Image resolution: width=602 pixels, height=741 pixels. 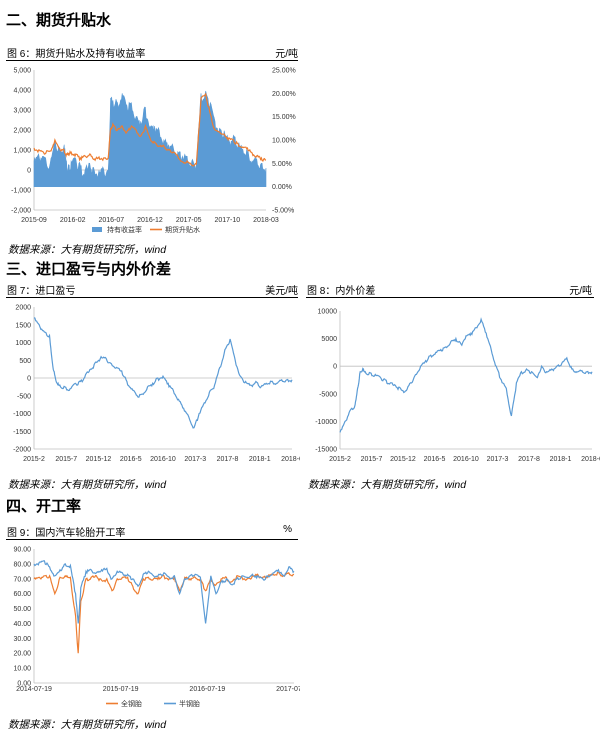 I want to click on fig8-xtick-label: 2016-5, so click(x=435, y=459).